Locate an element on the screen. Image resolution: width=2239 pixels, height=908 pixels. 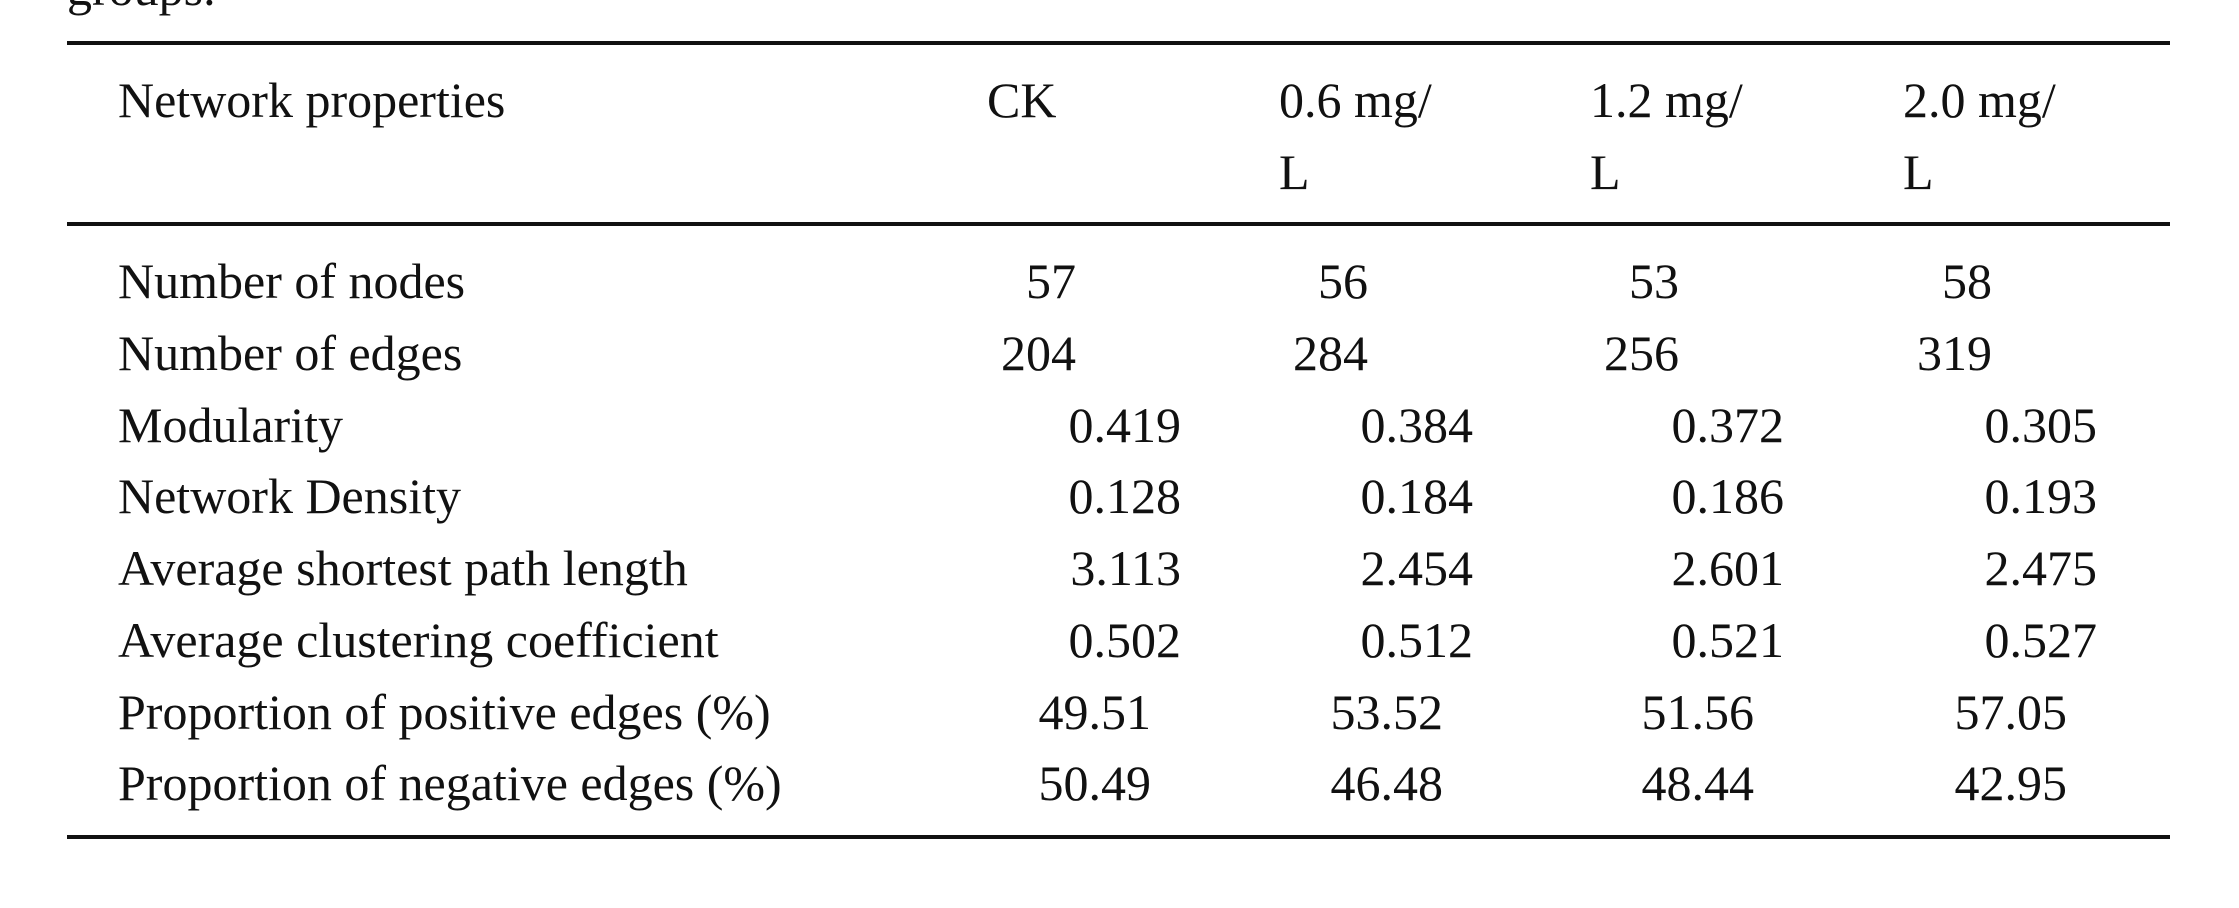
cell-value: 204 is located at coordinates (1038, 352).